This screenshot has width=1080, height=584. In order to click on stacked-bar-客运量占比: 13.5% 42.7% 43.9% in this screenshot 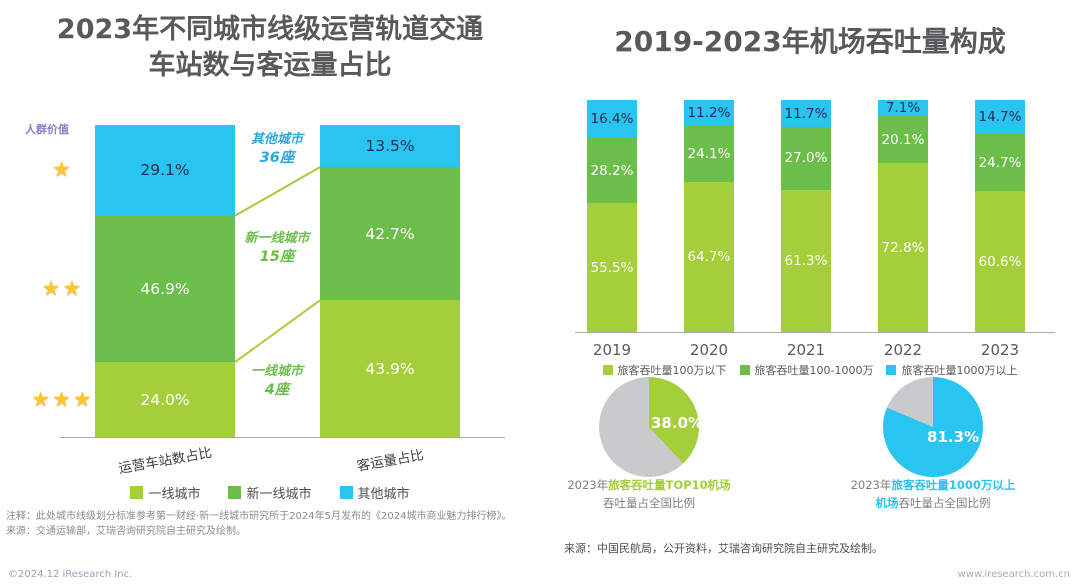, I will do `click(390, 281)`.